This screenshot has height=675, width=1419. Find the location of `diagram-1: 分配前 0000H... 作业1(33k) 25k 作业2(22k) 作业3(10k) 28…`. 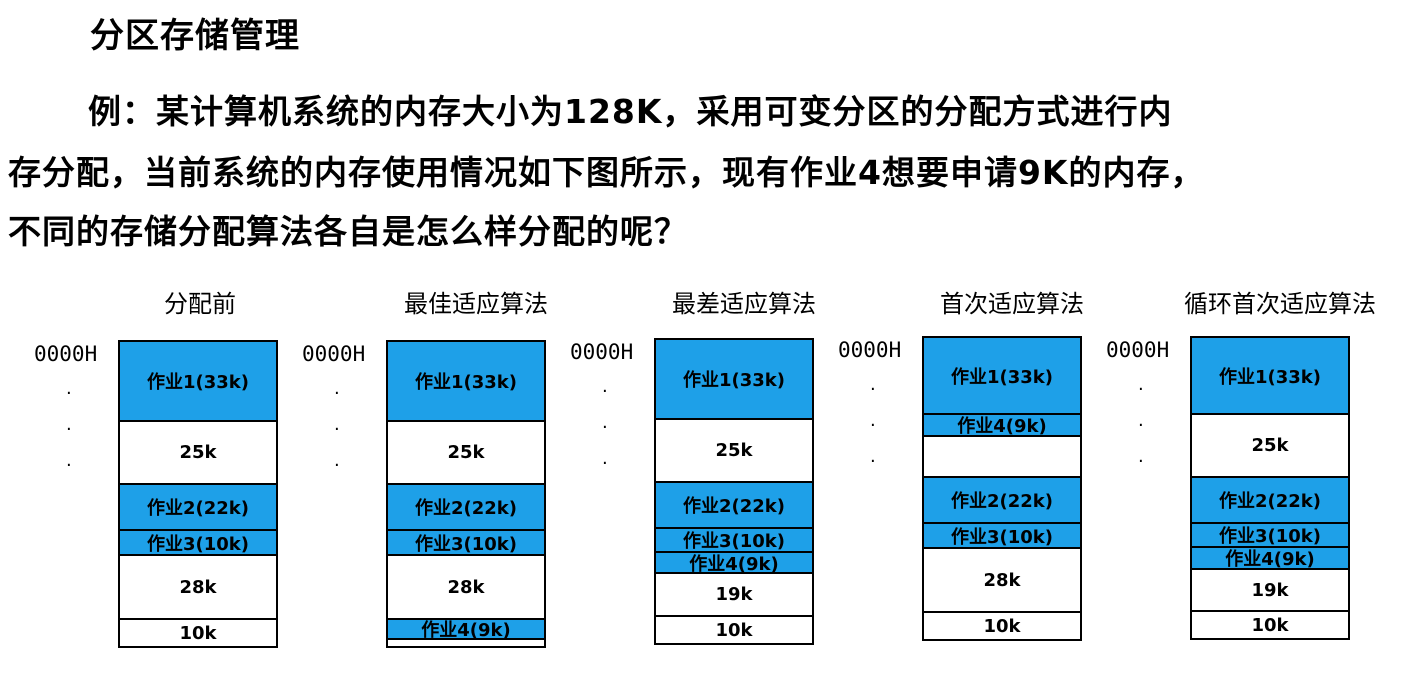

diagram-1: 分配前 0000H... 作业1(33k) 25k 作业2(22k) 作业3(10k) 28… is located at coordinates (165, 465).